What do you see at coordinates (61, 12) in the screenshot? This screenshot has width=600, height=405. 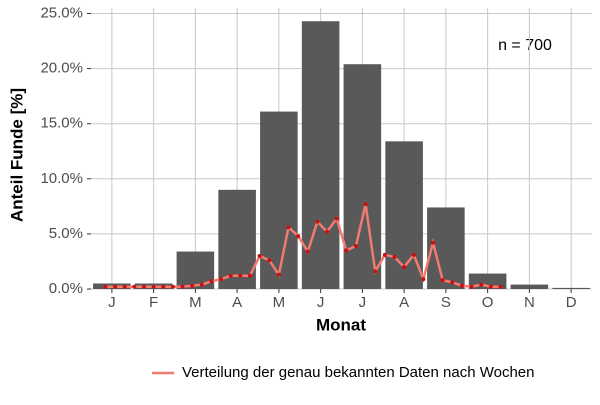 I see `y-tick-label: 25.0%` at bounding box center [61, 12].